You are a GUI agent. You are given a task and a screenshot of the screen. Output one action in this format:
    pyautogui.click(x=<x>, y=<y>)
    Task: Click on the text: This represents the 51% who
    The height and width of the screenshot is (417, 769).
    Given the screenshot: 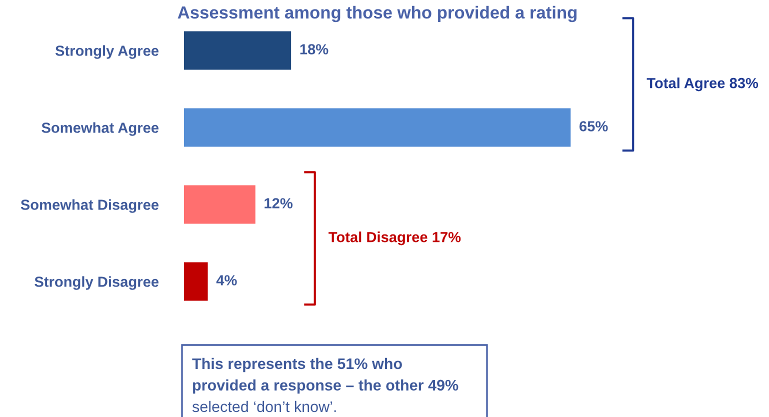 What is the action you would take?
    pyautogui.click(x=297, y=365)
    